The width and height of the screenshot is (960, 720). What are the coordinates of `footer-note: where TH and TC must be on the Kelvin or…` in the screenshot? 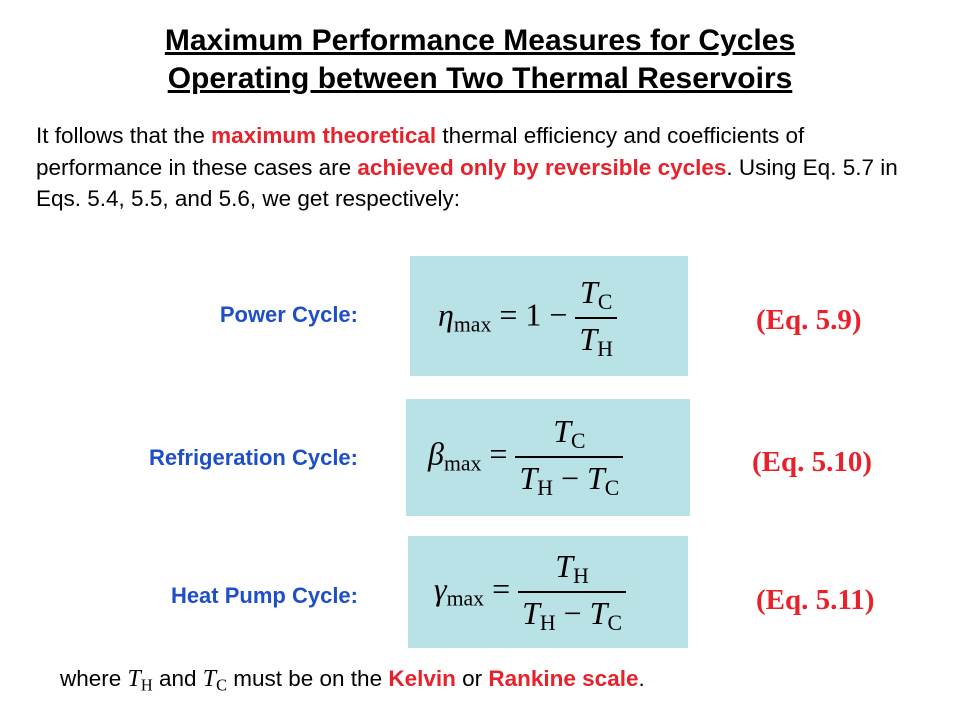 It's located at (352, 680).